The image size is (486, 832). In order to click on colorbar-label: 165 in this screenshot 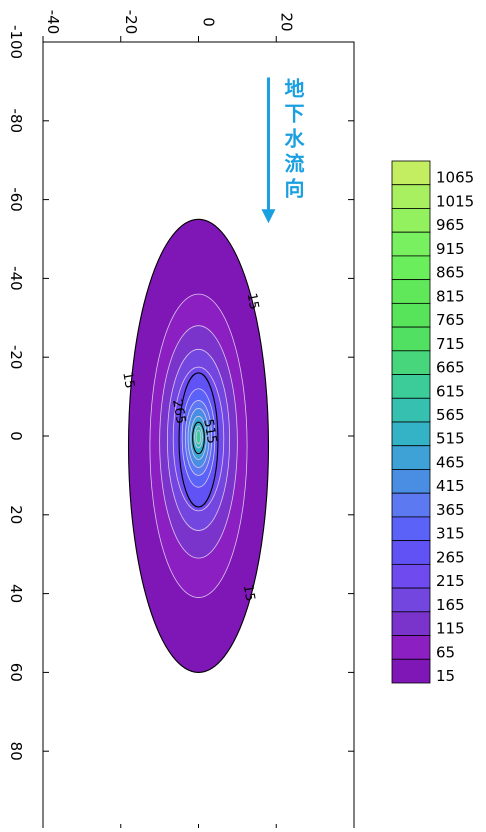, I will do `click(450, 605)`.